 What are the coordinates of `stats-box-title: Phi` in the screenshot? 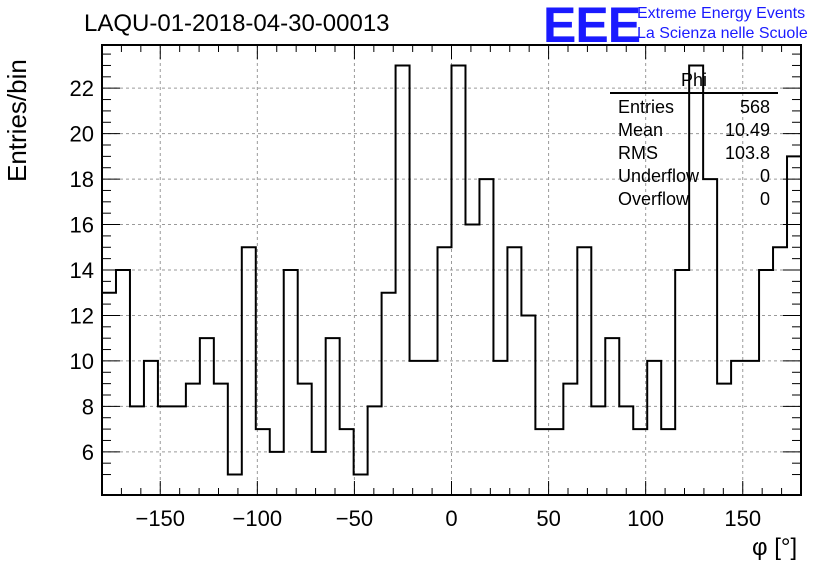 It's located at (694, 82).